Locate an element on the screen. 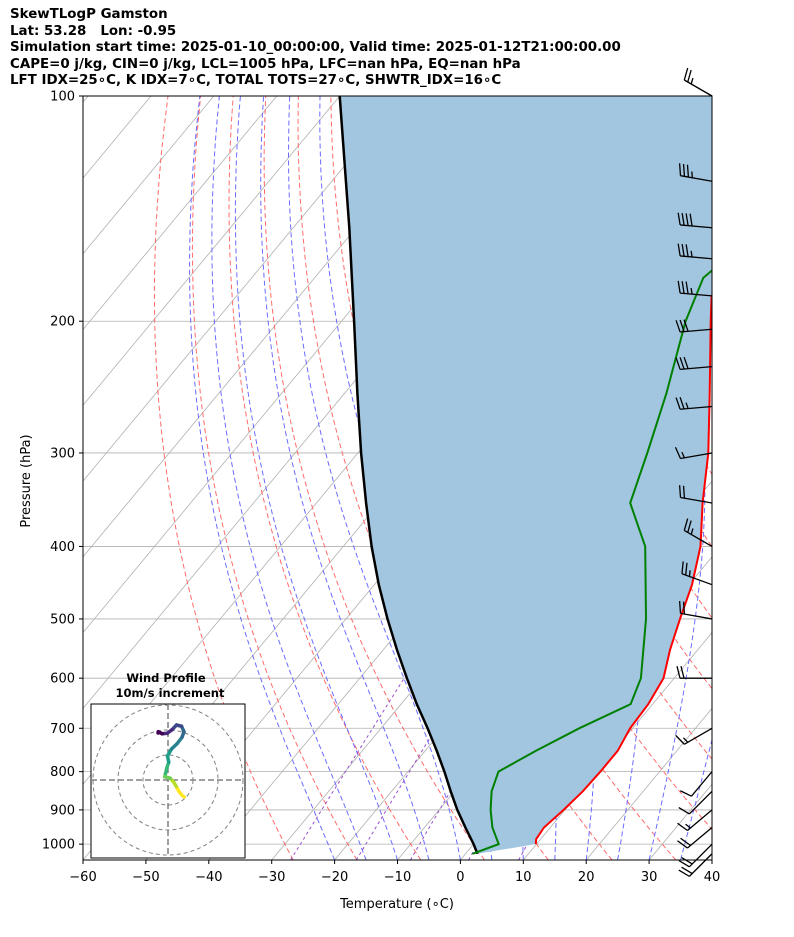  mixing-ratio-line is located at coordinates (347, 768).